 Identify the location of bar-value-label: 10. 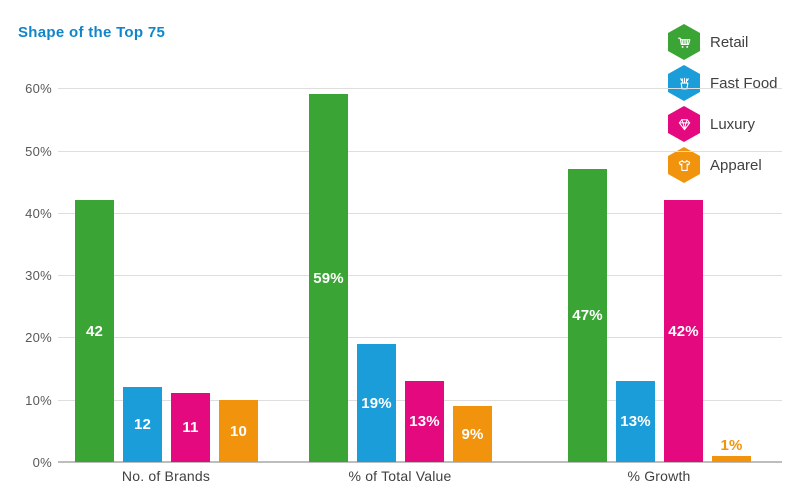
(238, 431).